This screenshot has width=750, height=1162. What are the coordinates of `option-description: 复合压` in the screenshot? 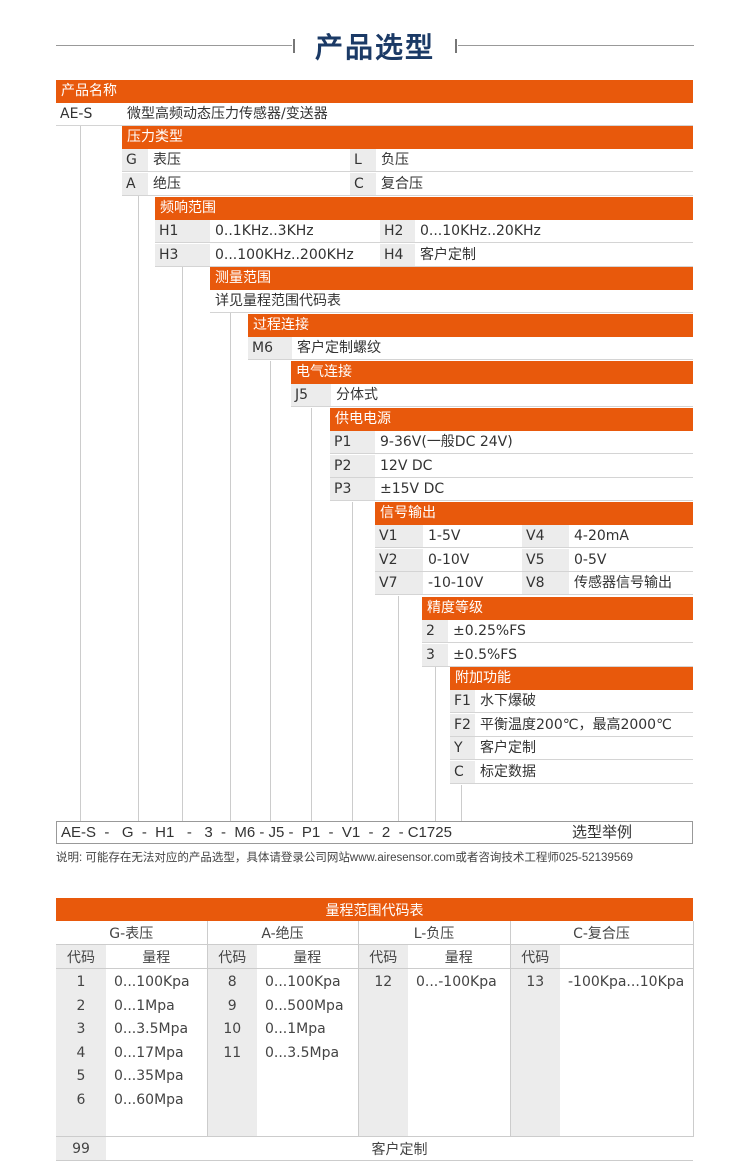 It's located at (402, 183).